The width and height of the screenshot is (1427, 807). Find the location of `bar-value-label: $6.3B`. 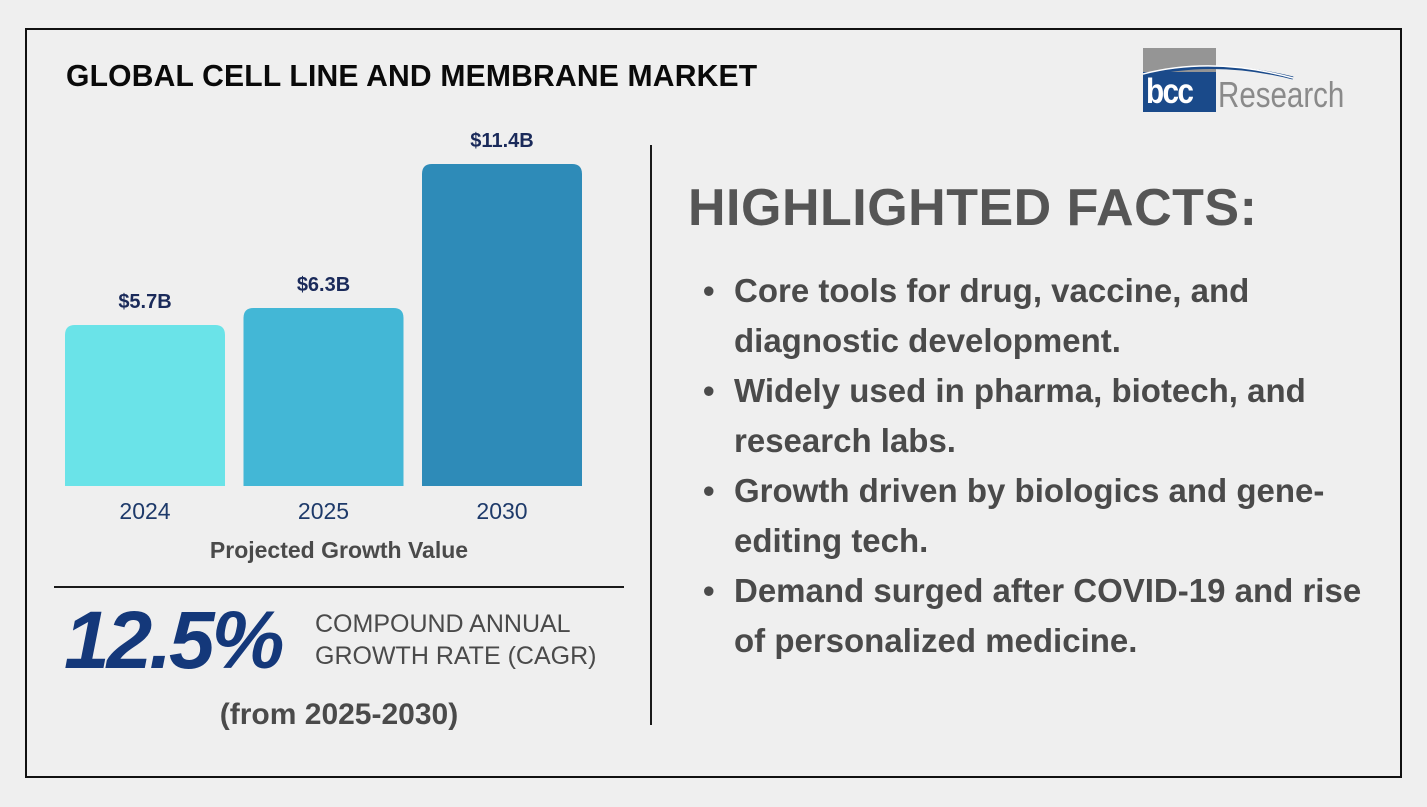

bar-value-label: $6.3B is located at coordinates (323, 285).